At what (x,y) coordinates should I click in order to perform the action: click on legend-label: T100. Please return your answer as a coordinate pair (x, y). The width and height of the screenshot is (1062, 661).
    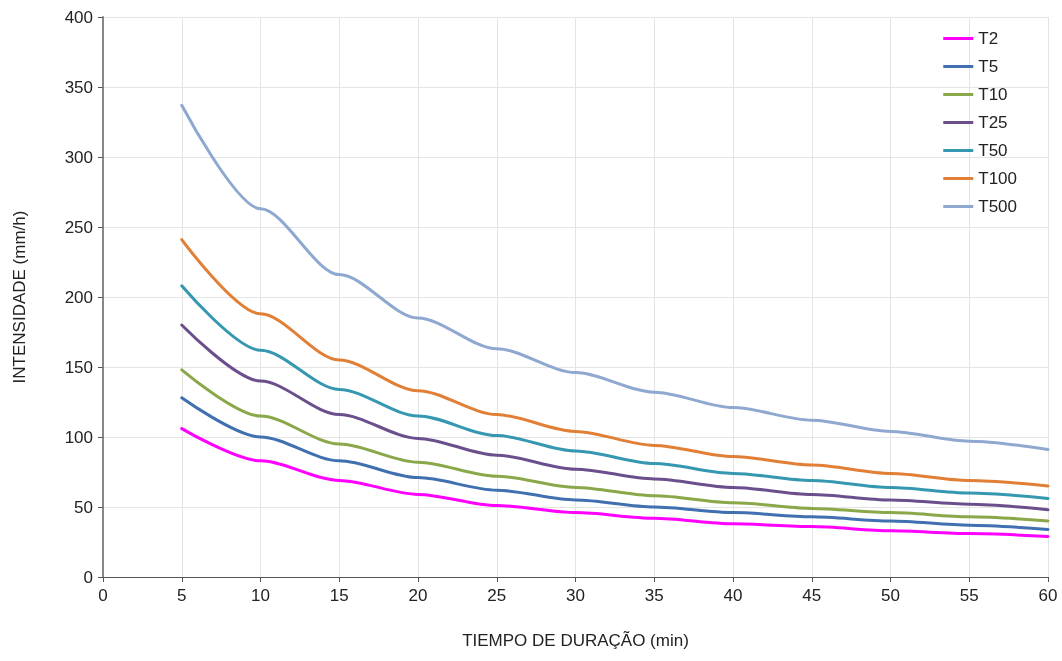
    Looking at the image, I should click on (997, 178).